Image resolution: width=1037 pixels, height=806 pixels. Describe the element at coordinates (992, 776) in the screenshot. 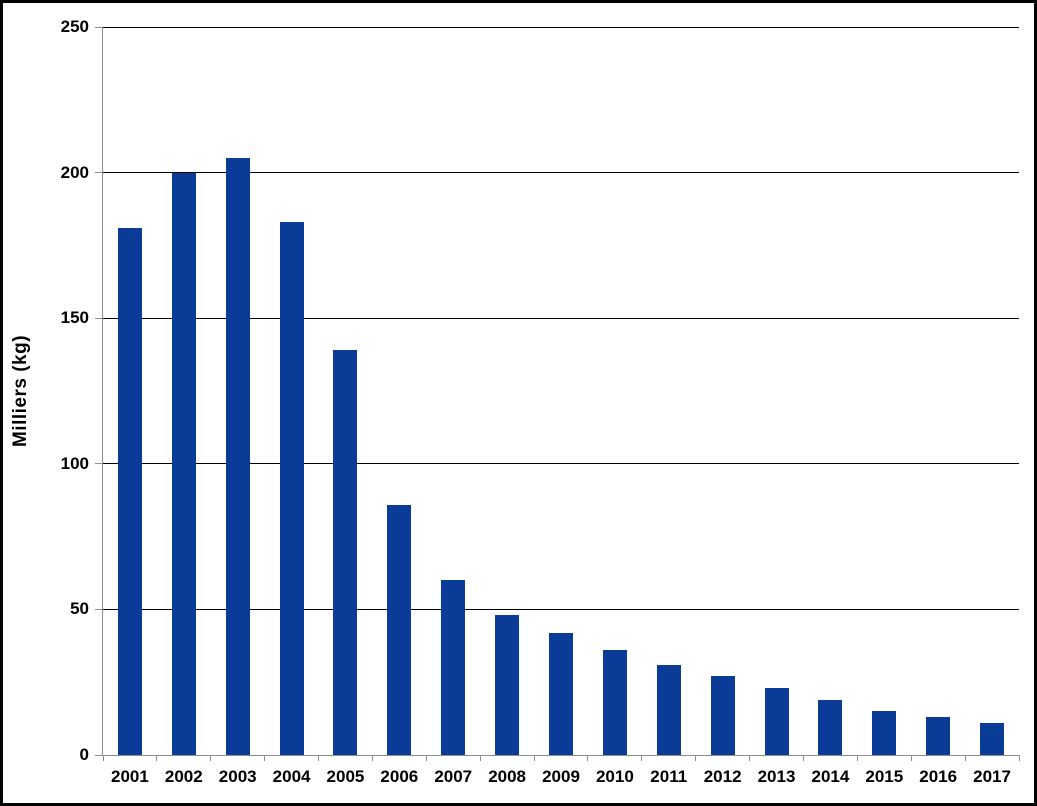

I see `x-tick-label: 2017` at that location.